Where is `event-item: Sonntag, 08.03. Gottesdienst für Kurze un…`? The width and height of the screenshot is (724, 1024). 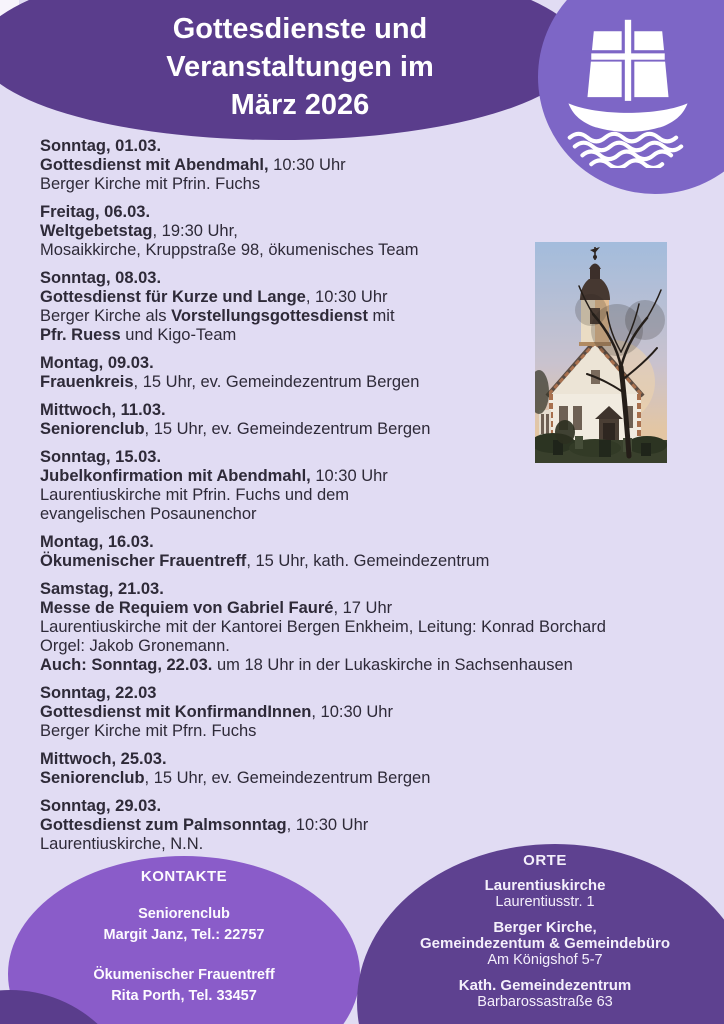 event-item: Sonntag, 08.03. Gottesdienst für Kurze un… is located at coordinates (356, 307).